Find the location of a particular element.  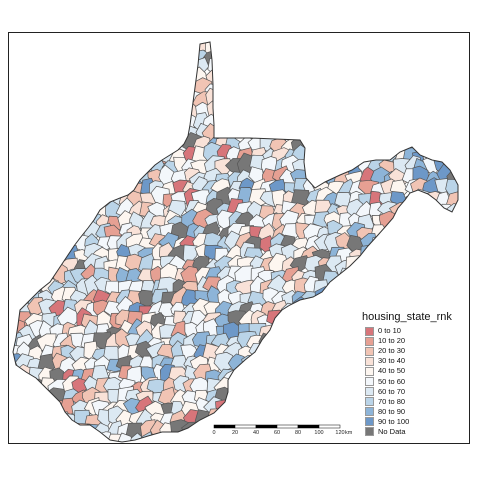

legend-item: 30 to 40 is located at coordinates (387, 361).